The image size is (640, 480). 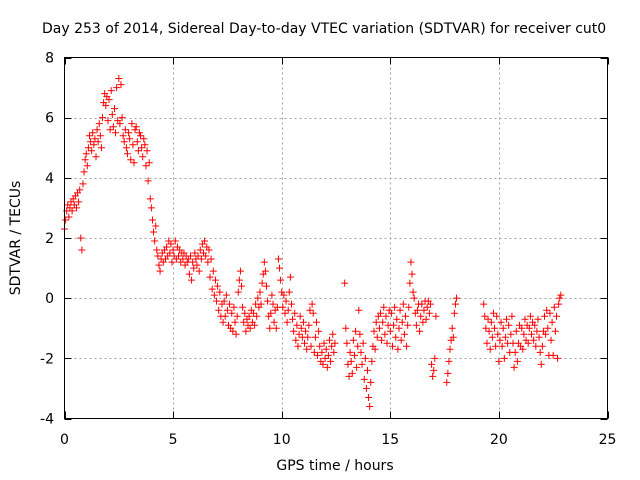 What do you see at coordinates (49, 179) in the screenshot?
I see `y-tick-label: 4` at bounding box center [49, 179].